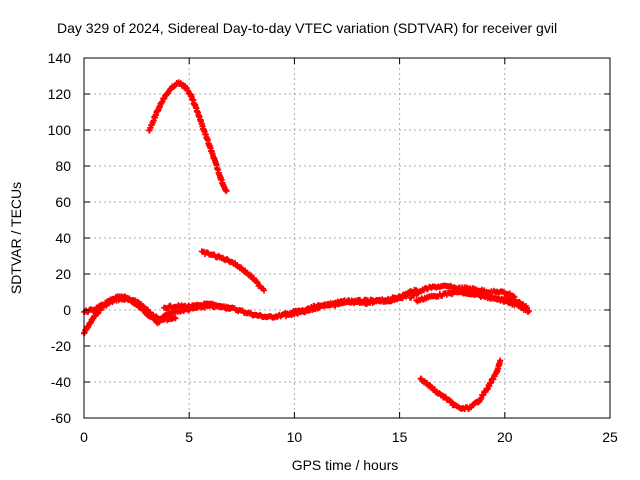  I want to click on y-tick-label: 100, so click(60, 130).